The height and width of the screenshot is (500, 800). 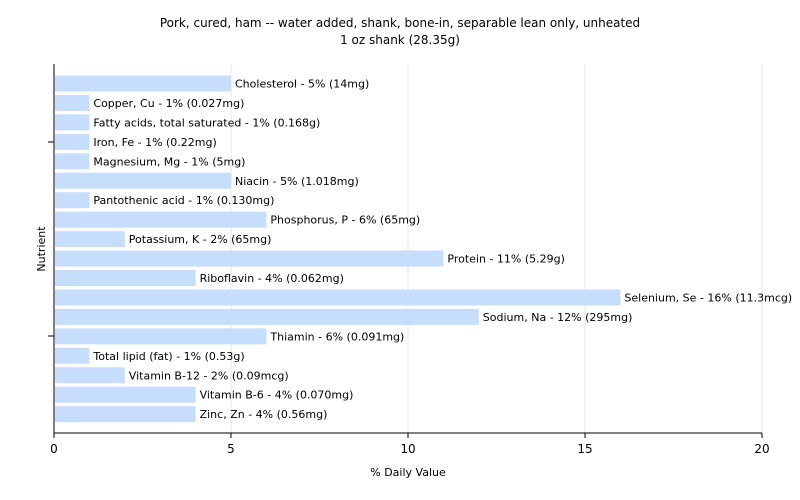 I want to click on bar-label-6: Pantothenic acid - 1% (0.130mg), so click(x=183, y=200).